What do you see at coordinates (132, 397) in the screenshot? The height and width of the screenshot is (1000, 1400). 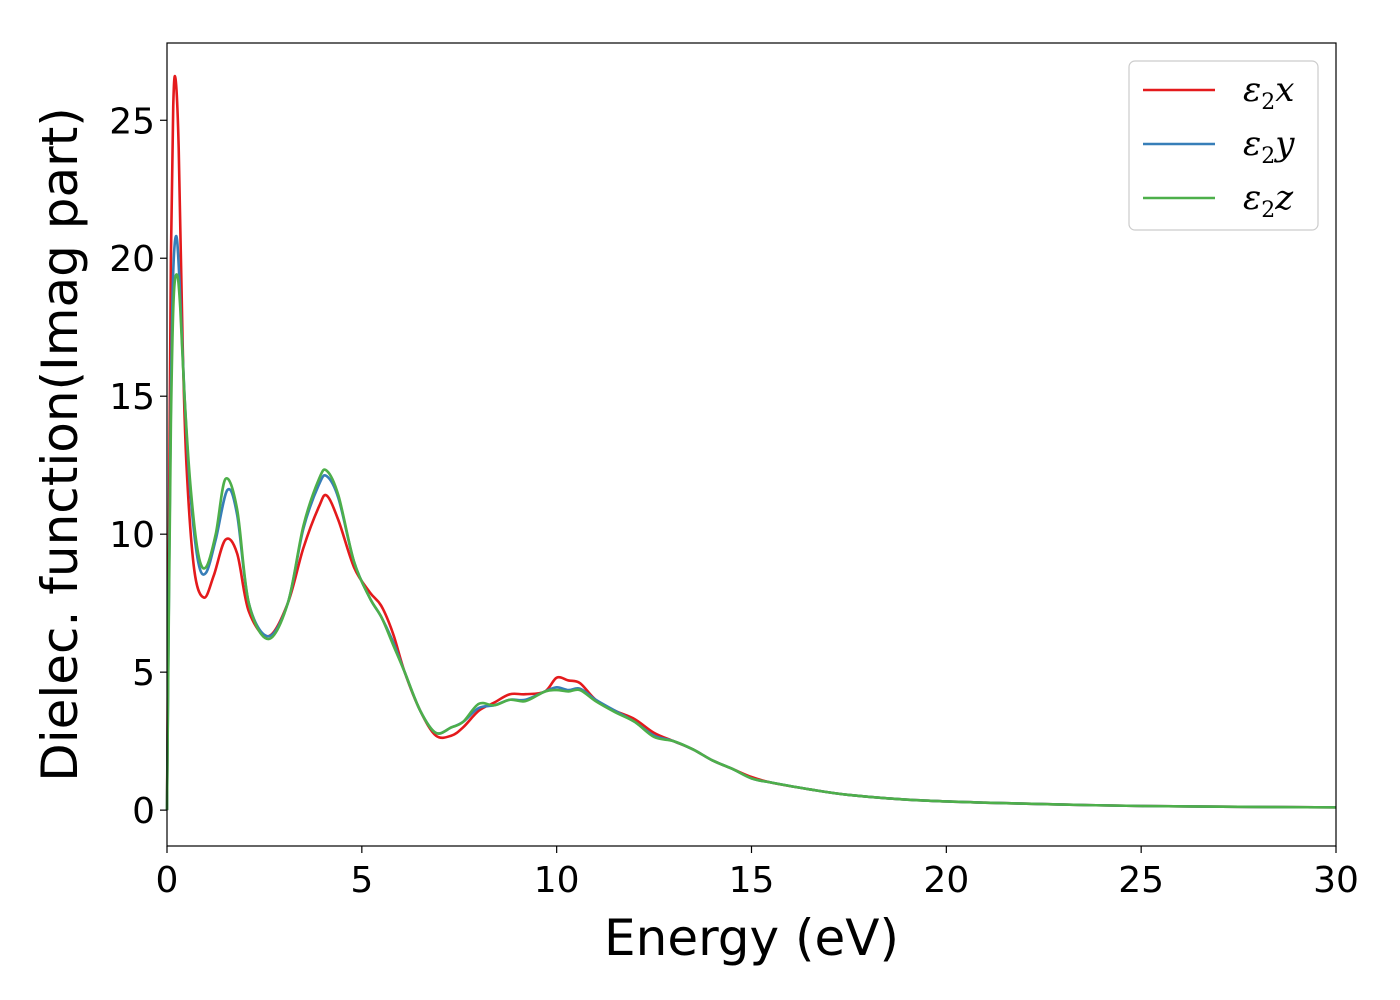 I see `y-tick-label: 15` at bounding box center [132, 397].